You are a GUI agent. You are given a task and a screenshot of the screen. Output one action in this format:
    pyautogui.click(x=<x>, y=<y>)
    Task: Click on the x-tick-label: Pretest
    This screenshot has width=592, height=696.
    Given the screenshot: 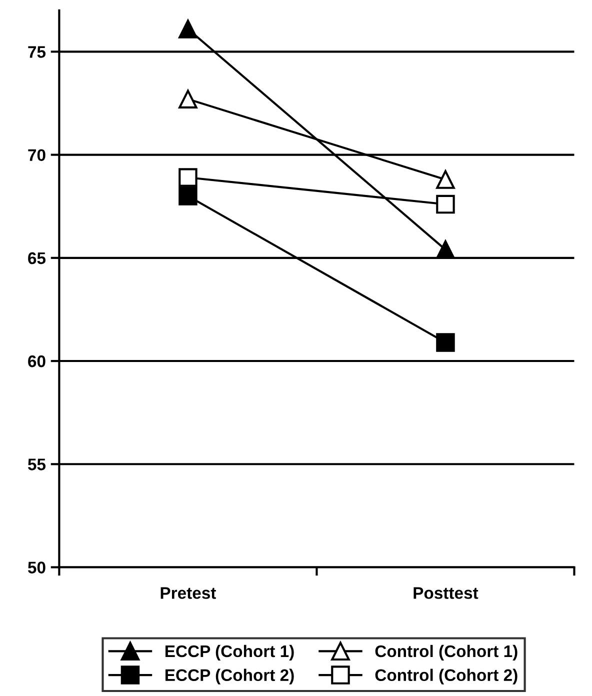 What is the action you would take?
    pyautogui.click(x=188, y=593)
    